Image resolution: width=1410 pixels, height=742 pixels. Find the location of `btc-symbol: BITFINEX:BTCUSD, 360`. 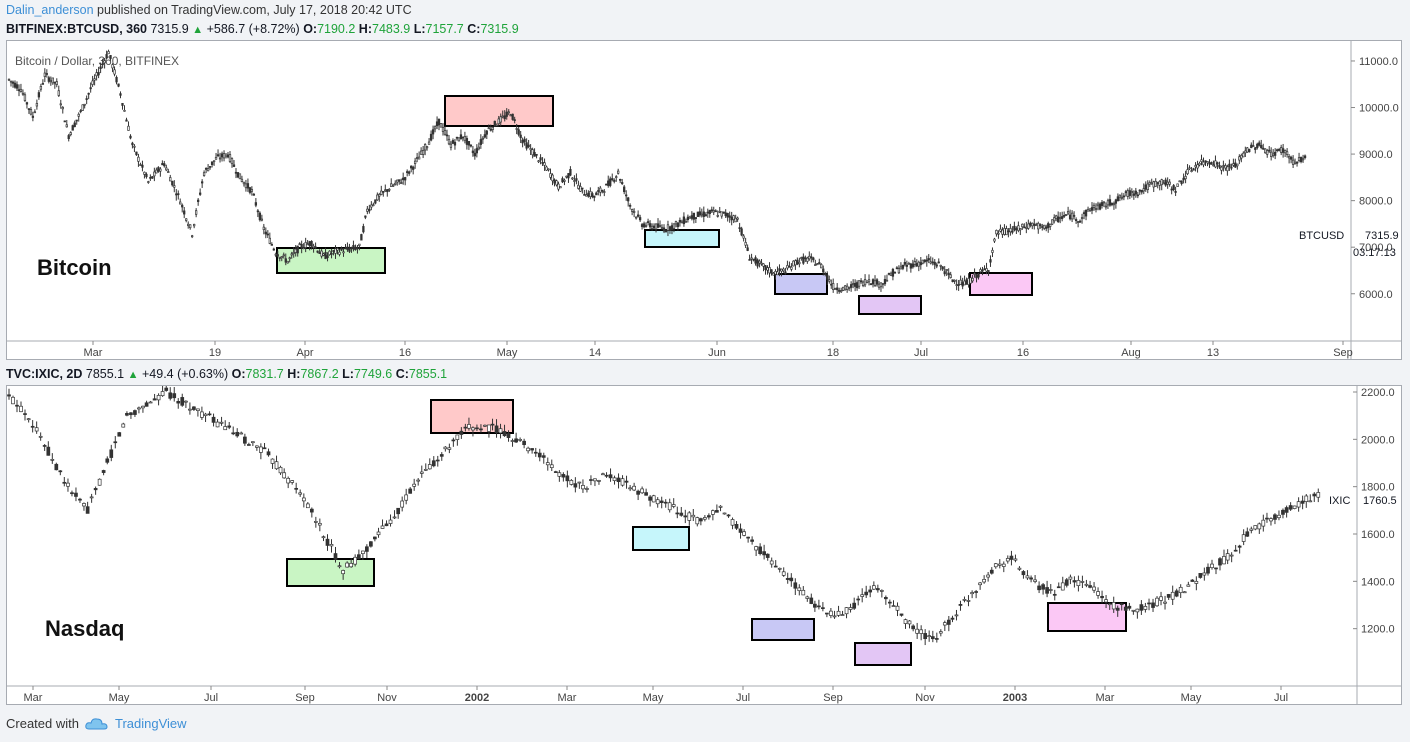

btc-symbol: BITFINEX:BTCUSD, 360 is located at coordinates (76, 29).